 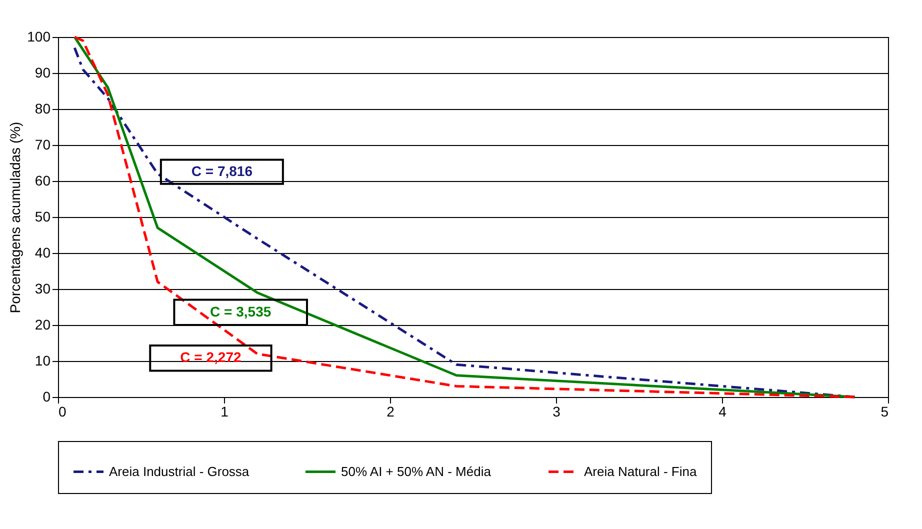 I want to click on y-tick-label: 70, so click(x=42, y=144).